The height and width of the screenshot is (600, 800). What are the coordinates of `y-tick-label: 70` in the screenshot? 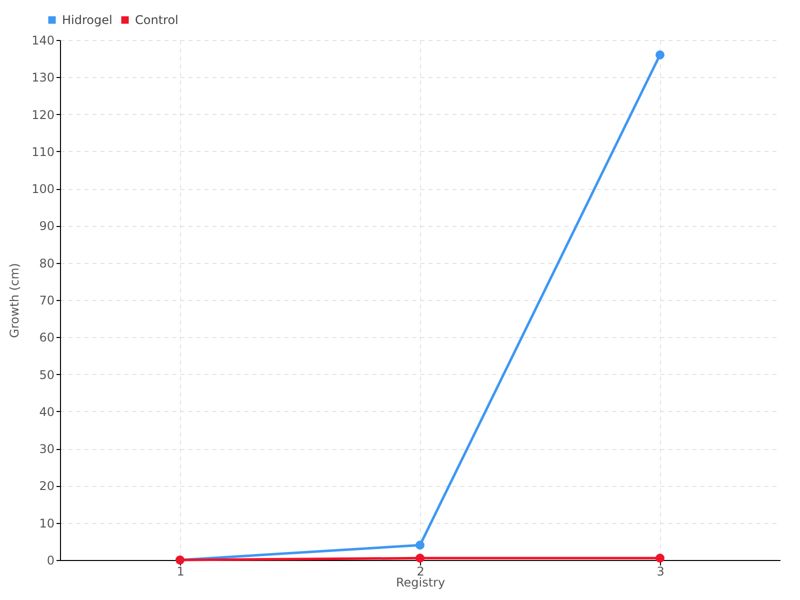 It's located at (46, 301).